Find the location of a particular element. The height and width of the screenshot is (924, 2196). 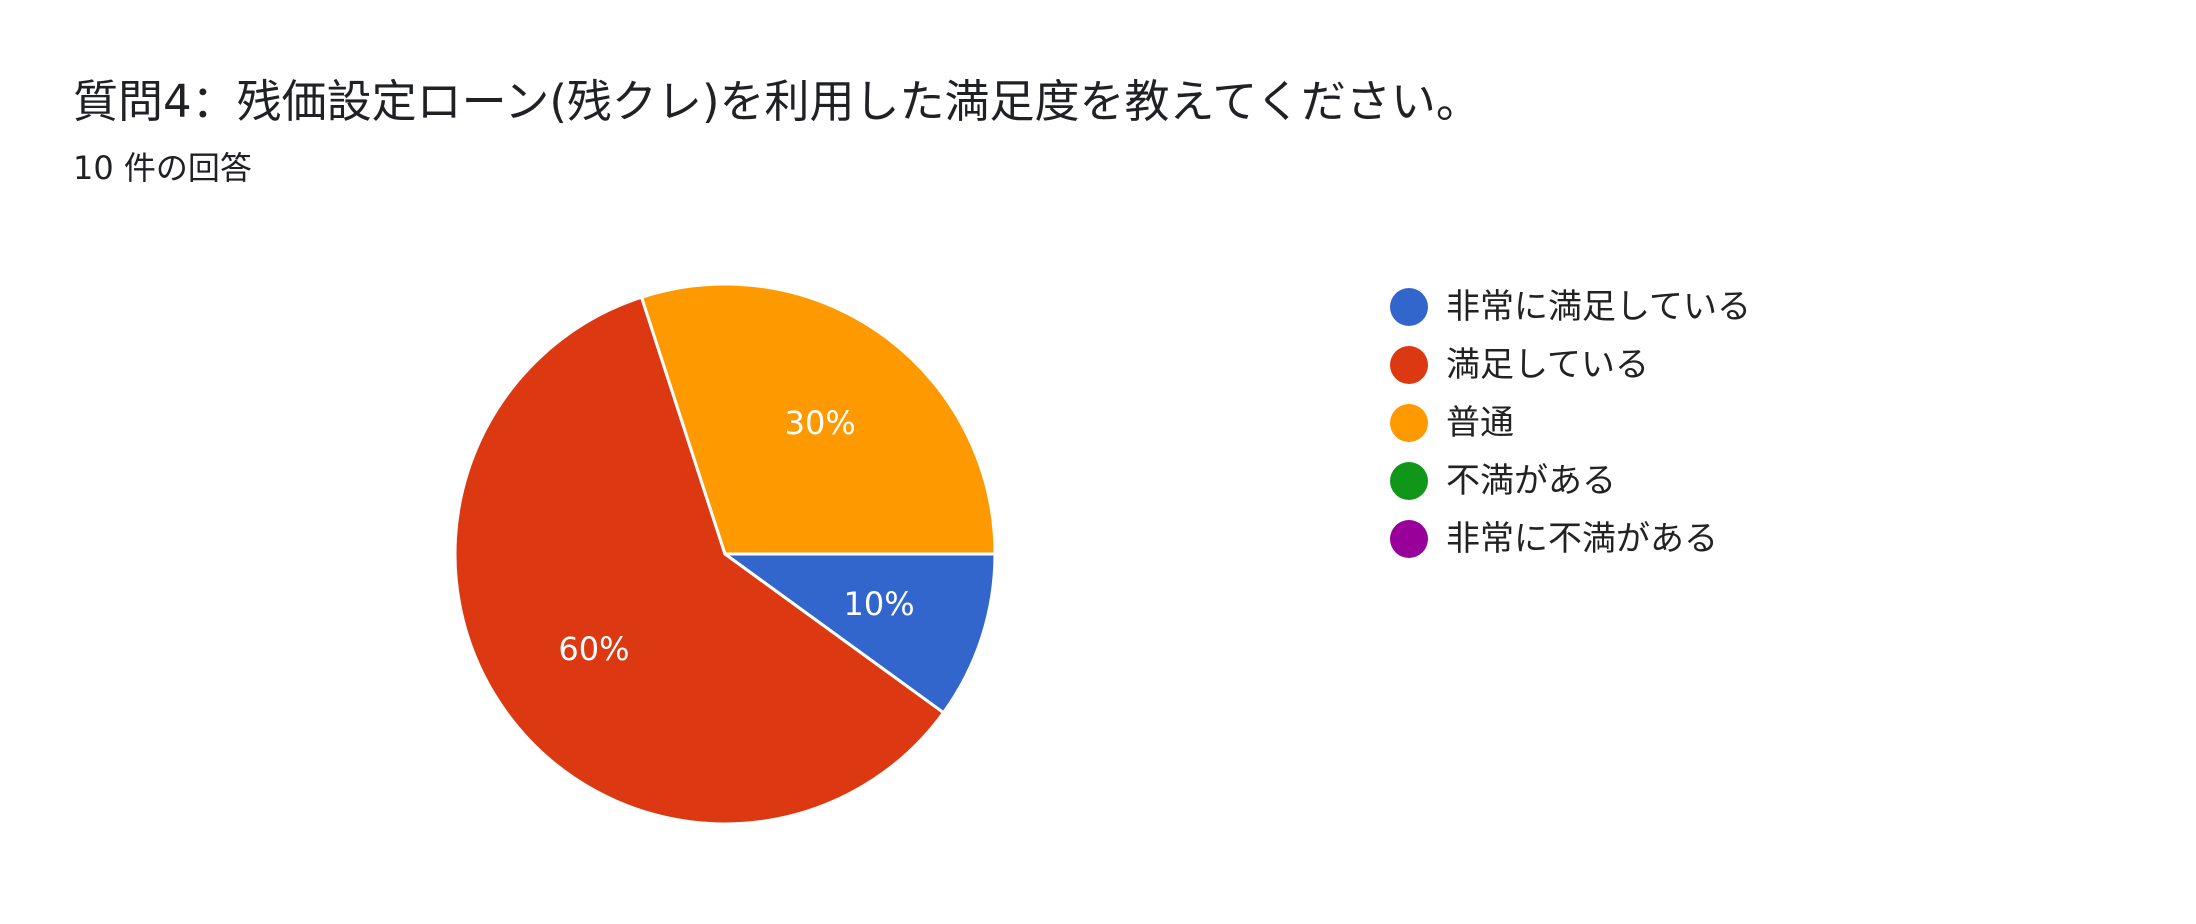

response-count: 10 件の回答 is located at coordinates (162, 168).